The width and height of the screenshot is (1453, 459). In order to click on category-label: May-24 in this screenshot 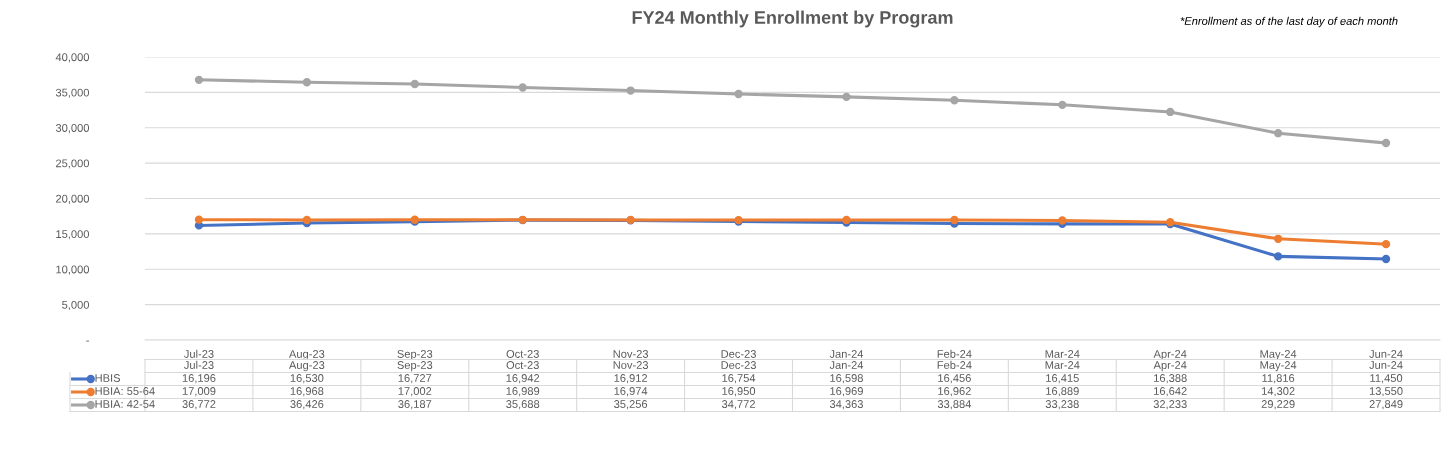, I will do `click(1278, 366)`.